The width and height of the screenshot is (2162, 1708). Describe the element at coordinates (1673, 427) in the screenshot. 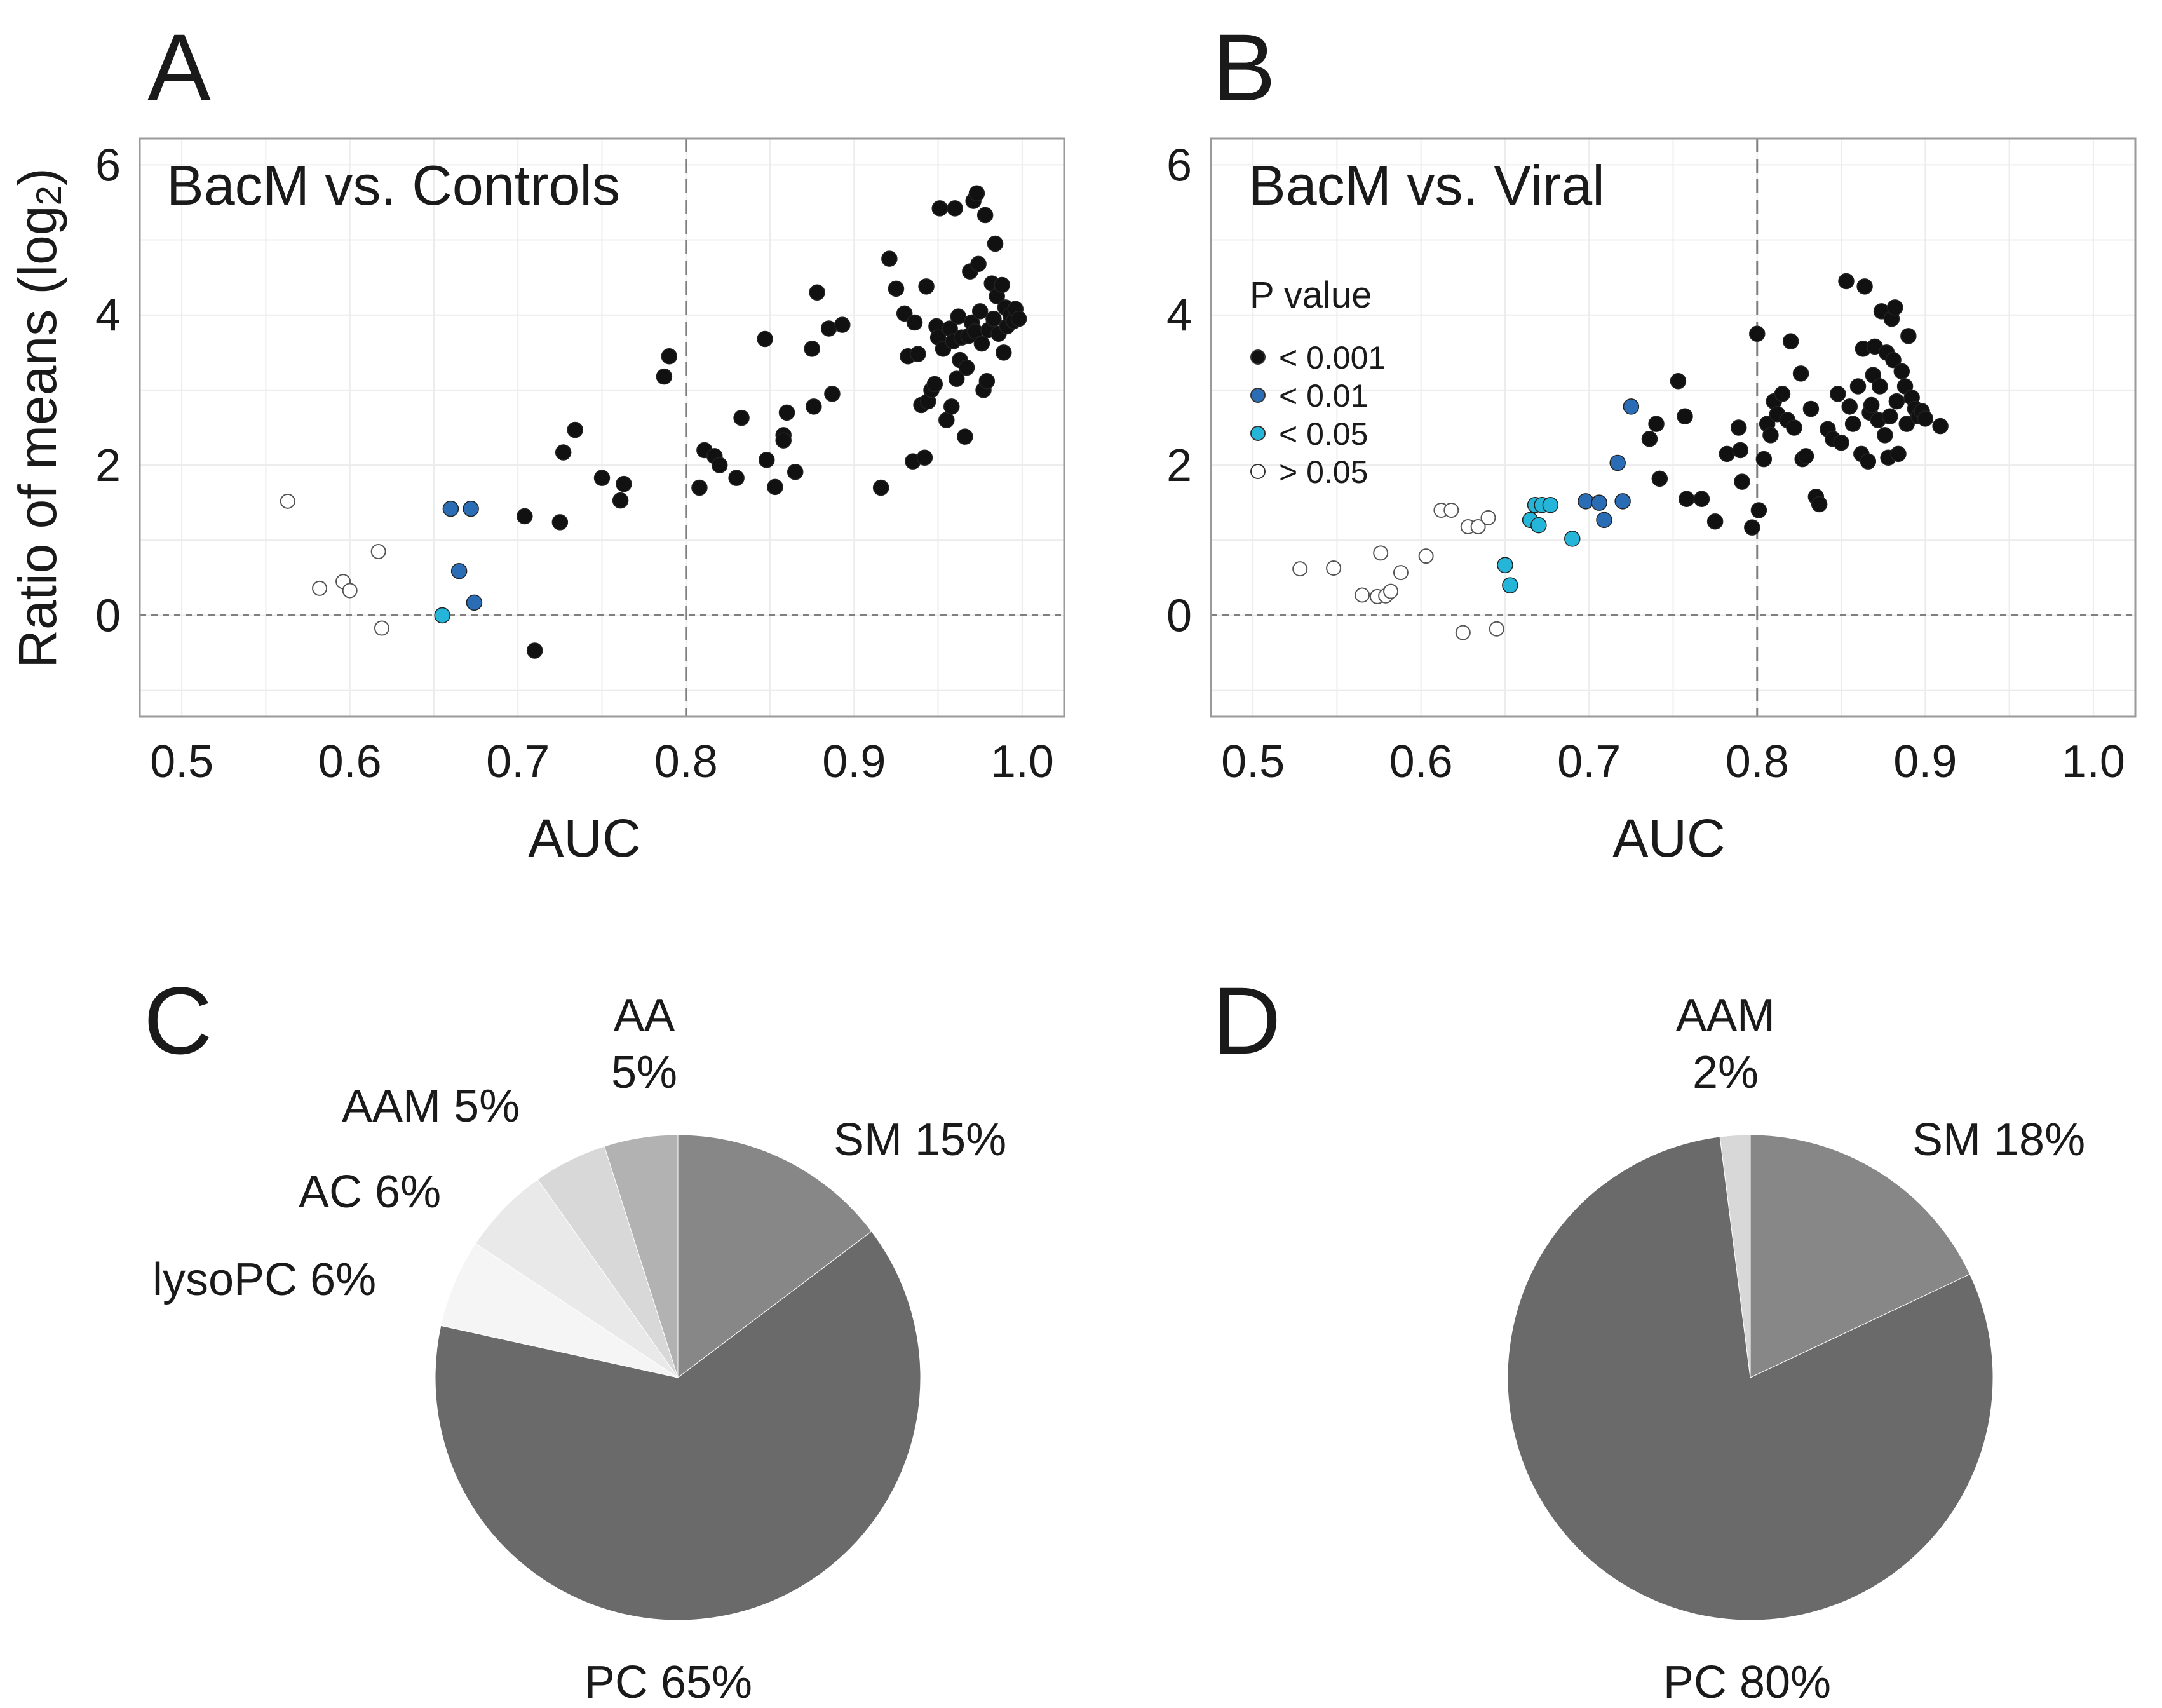

I see `plot-frame-b` at that location.